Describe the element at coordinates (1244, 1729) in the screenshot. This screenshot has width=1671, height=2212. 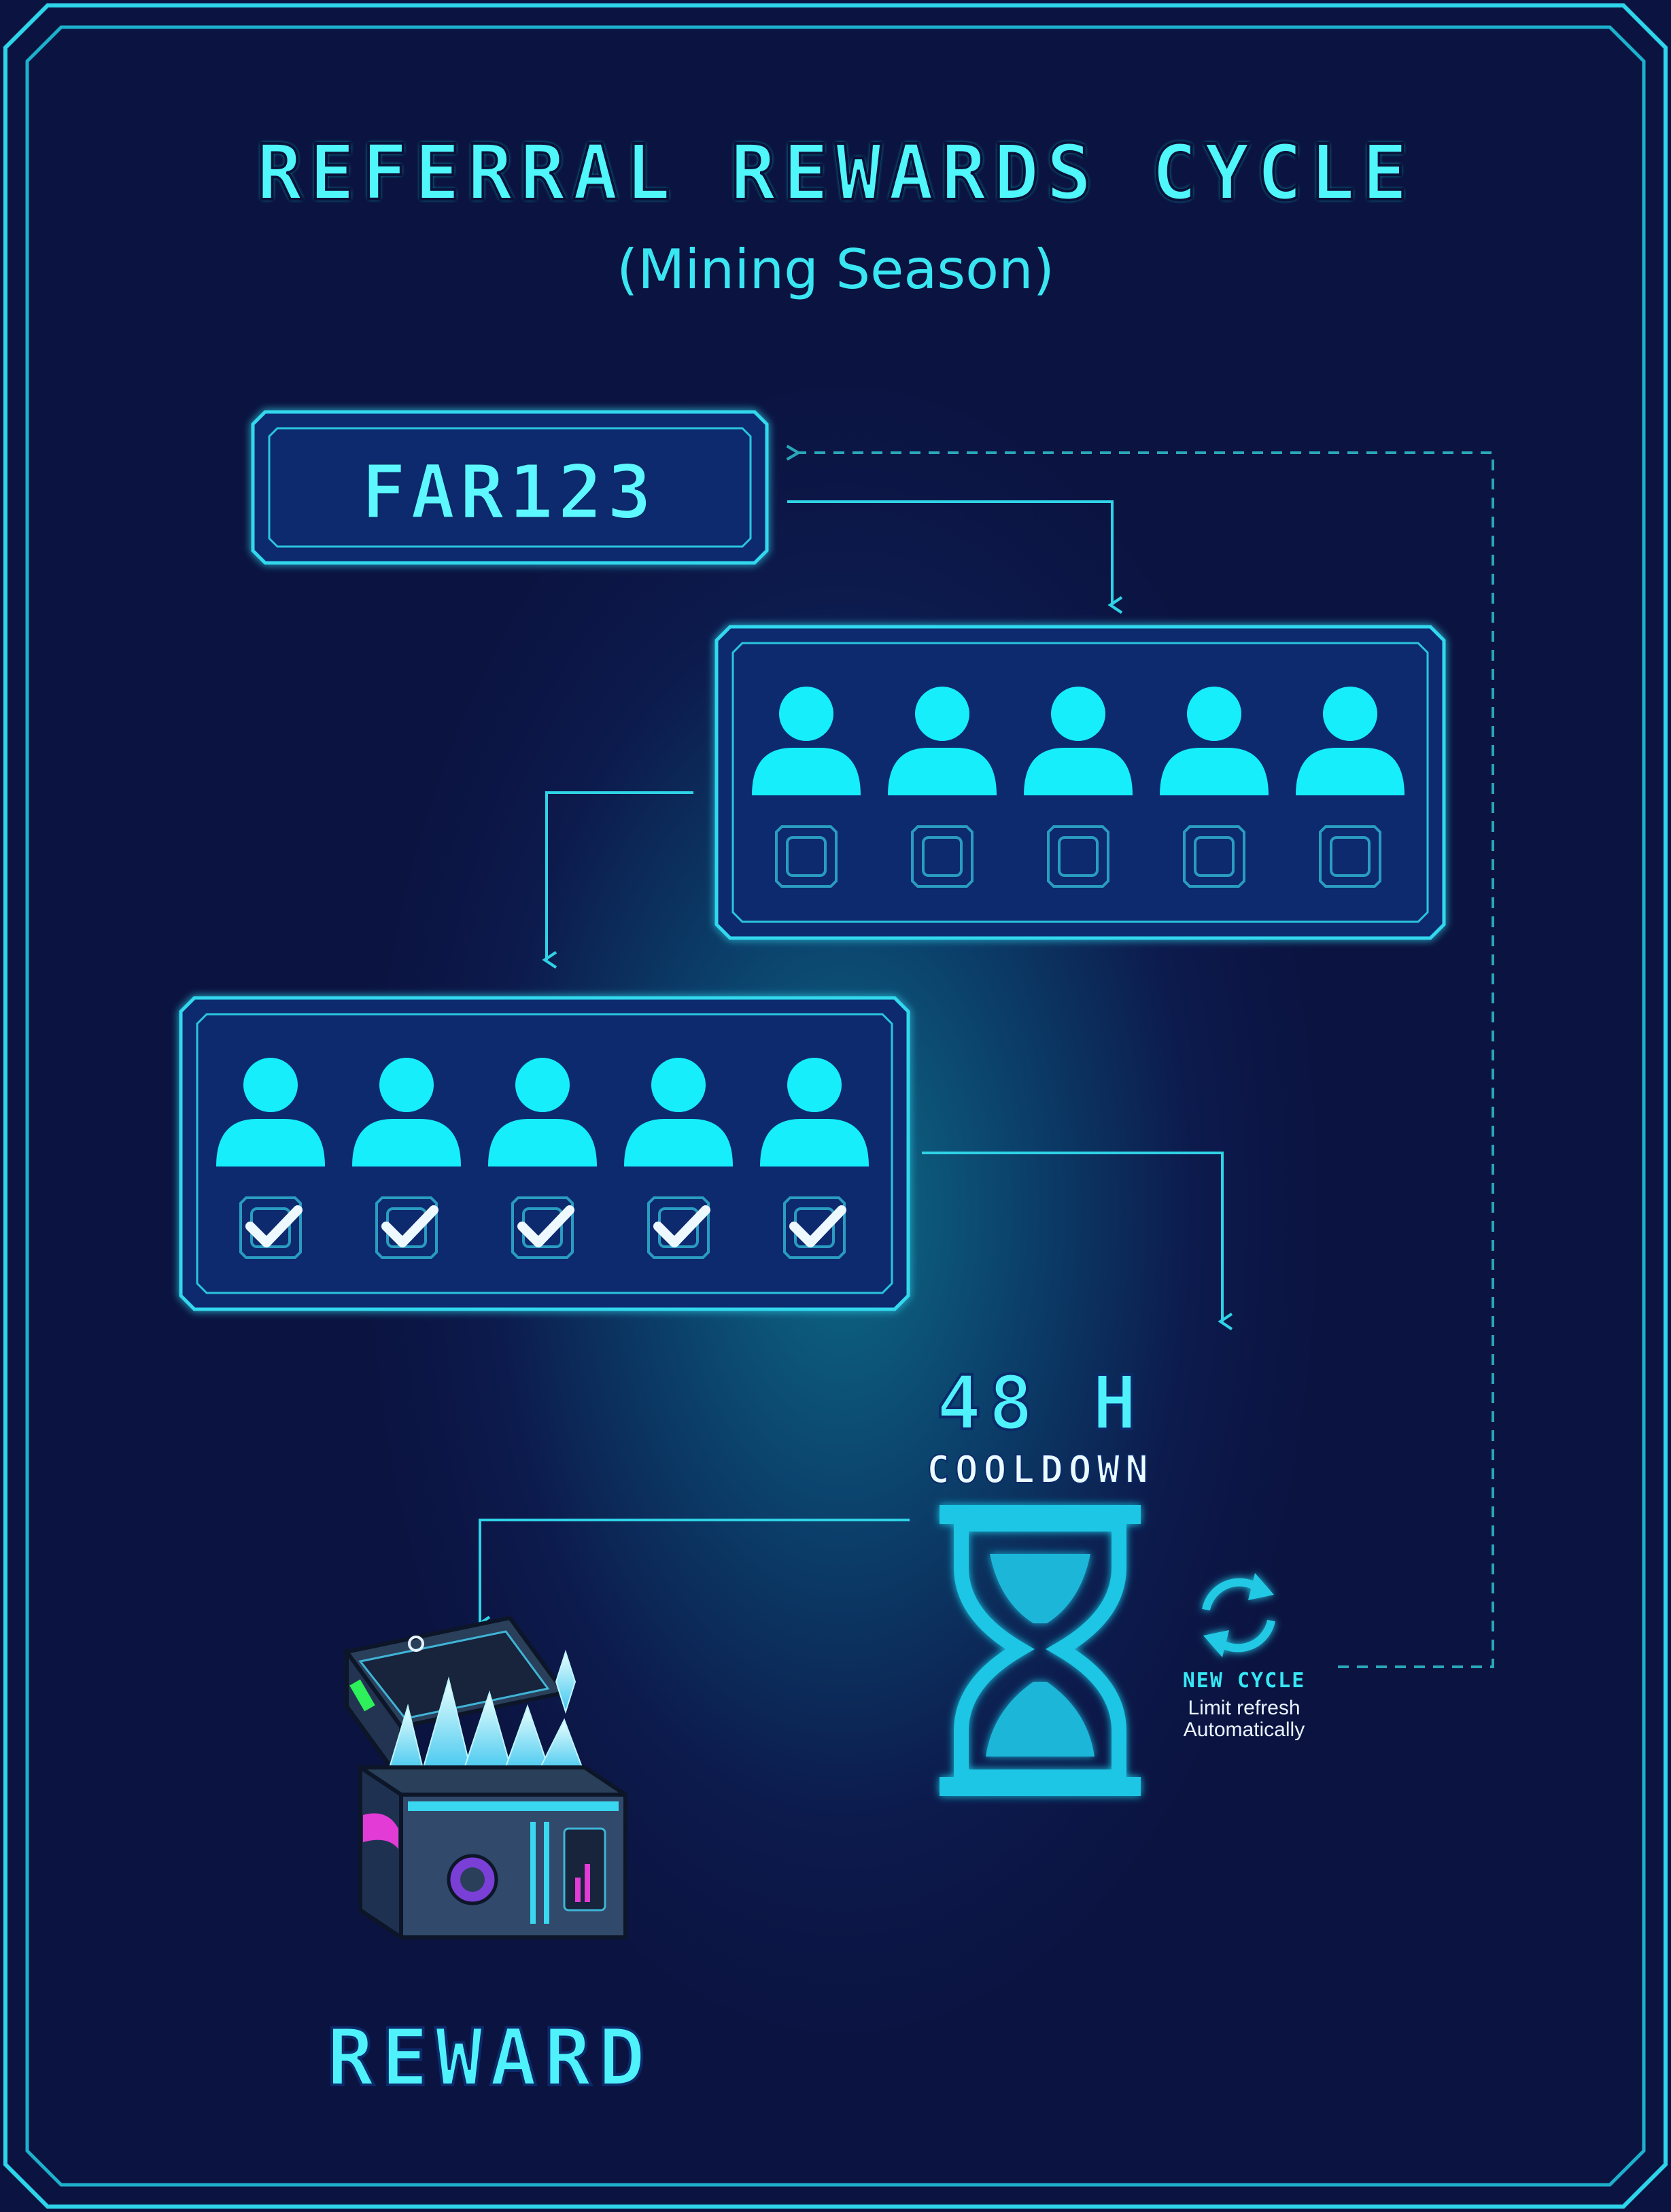
I see `new-cycle-line-2: Automatically` at that location.